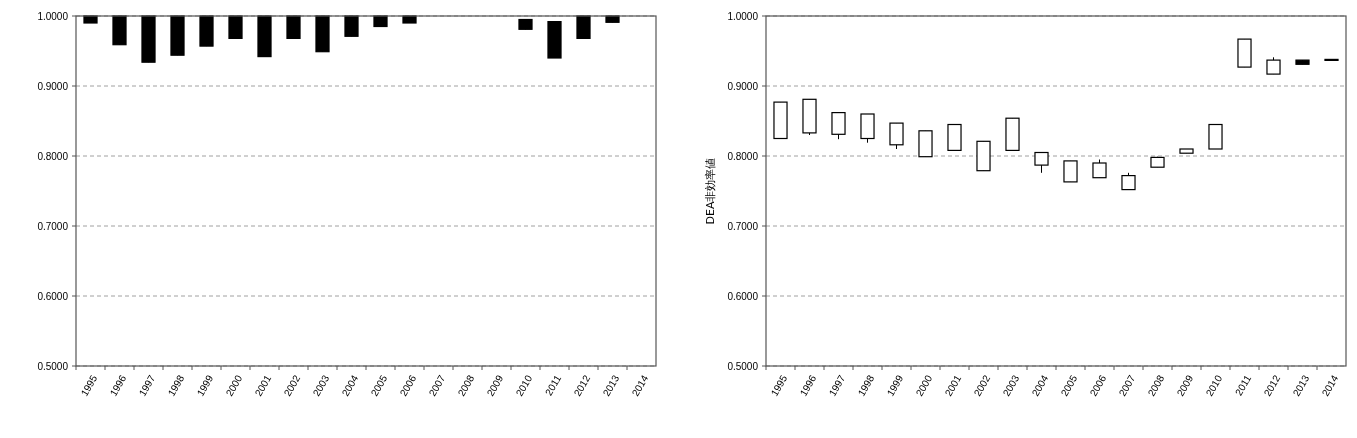  What do you see at coordinates (710, 191) in the screenshot?
I see `y-axis-title: DEA非効率値` at bounding box center [710, 191].